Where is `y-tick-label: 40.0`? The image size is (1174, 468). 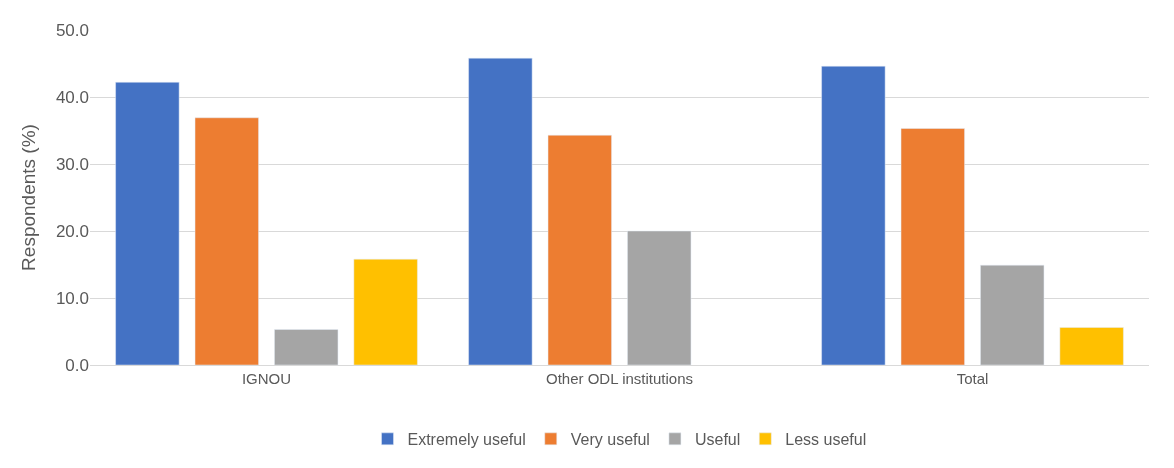 y-tick-label: 40.0 is located at coordinates (72, 97).